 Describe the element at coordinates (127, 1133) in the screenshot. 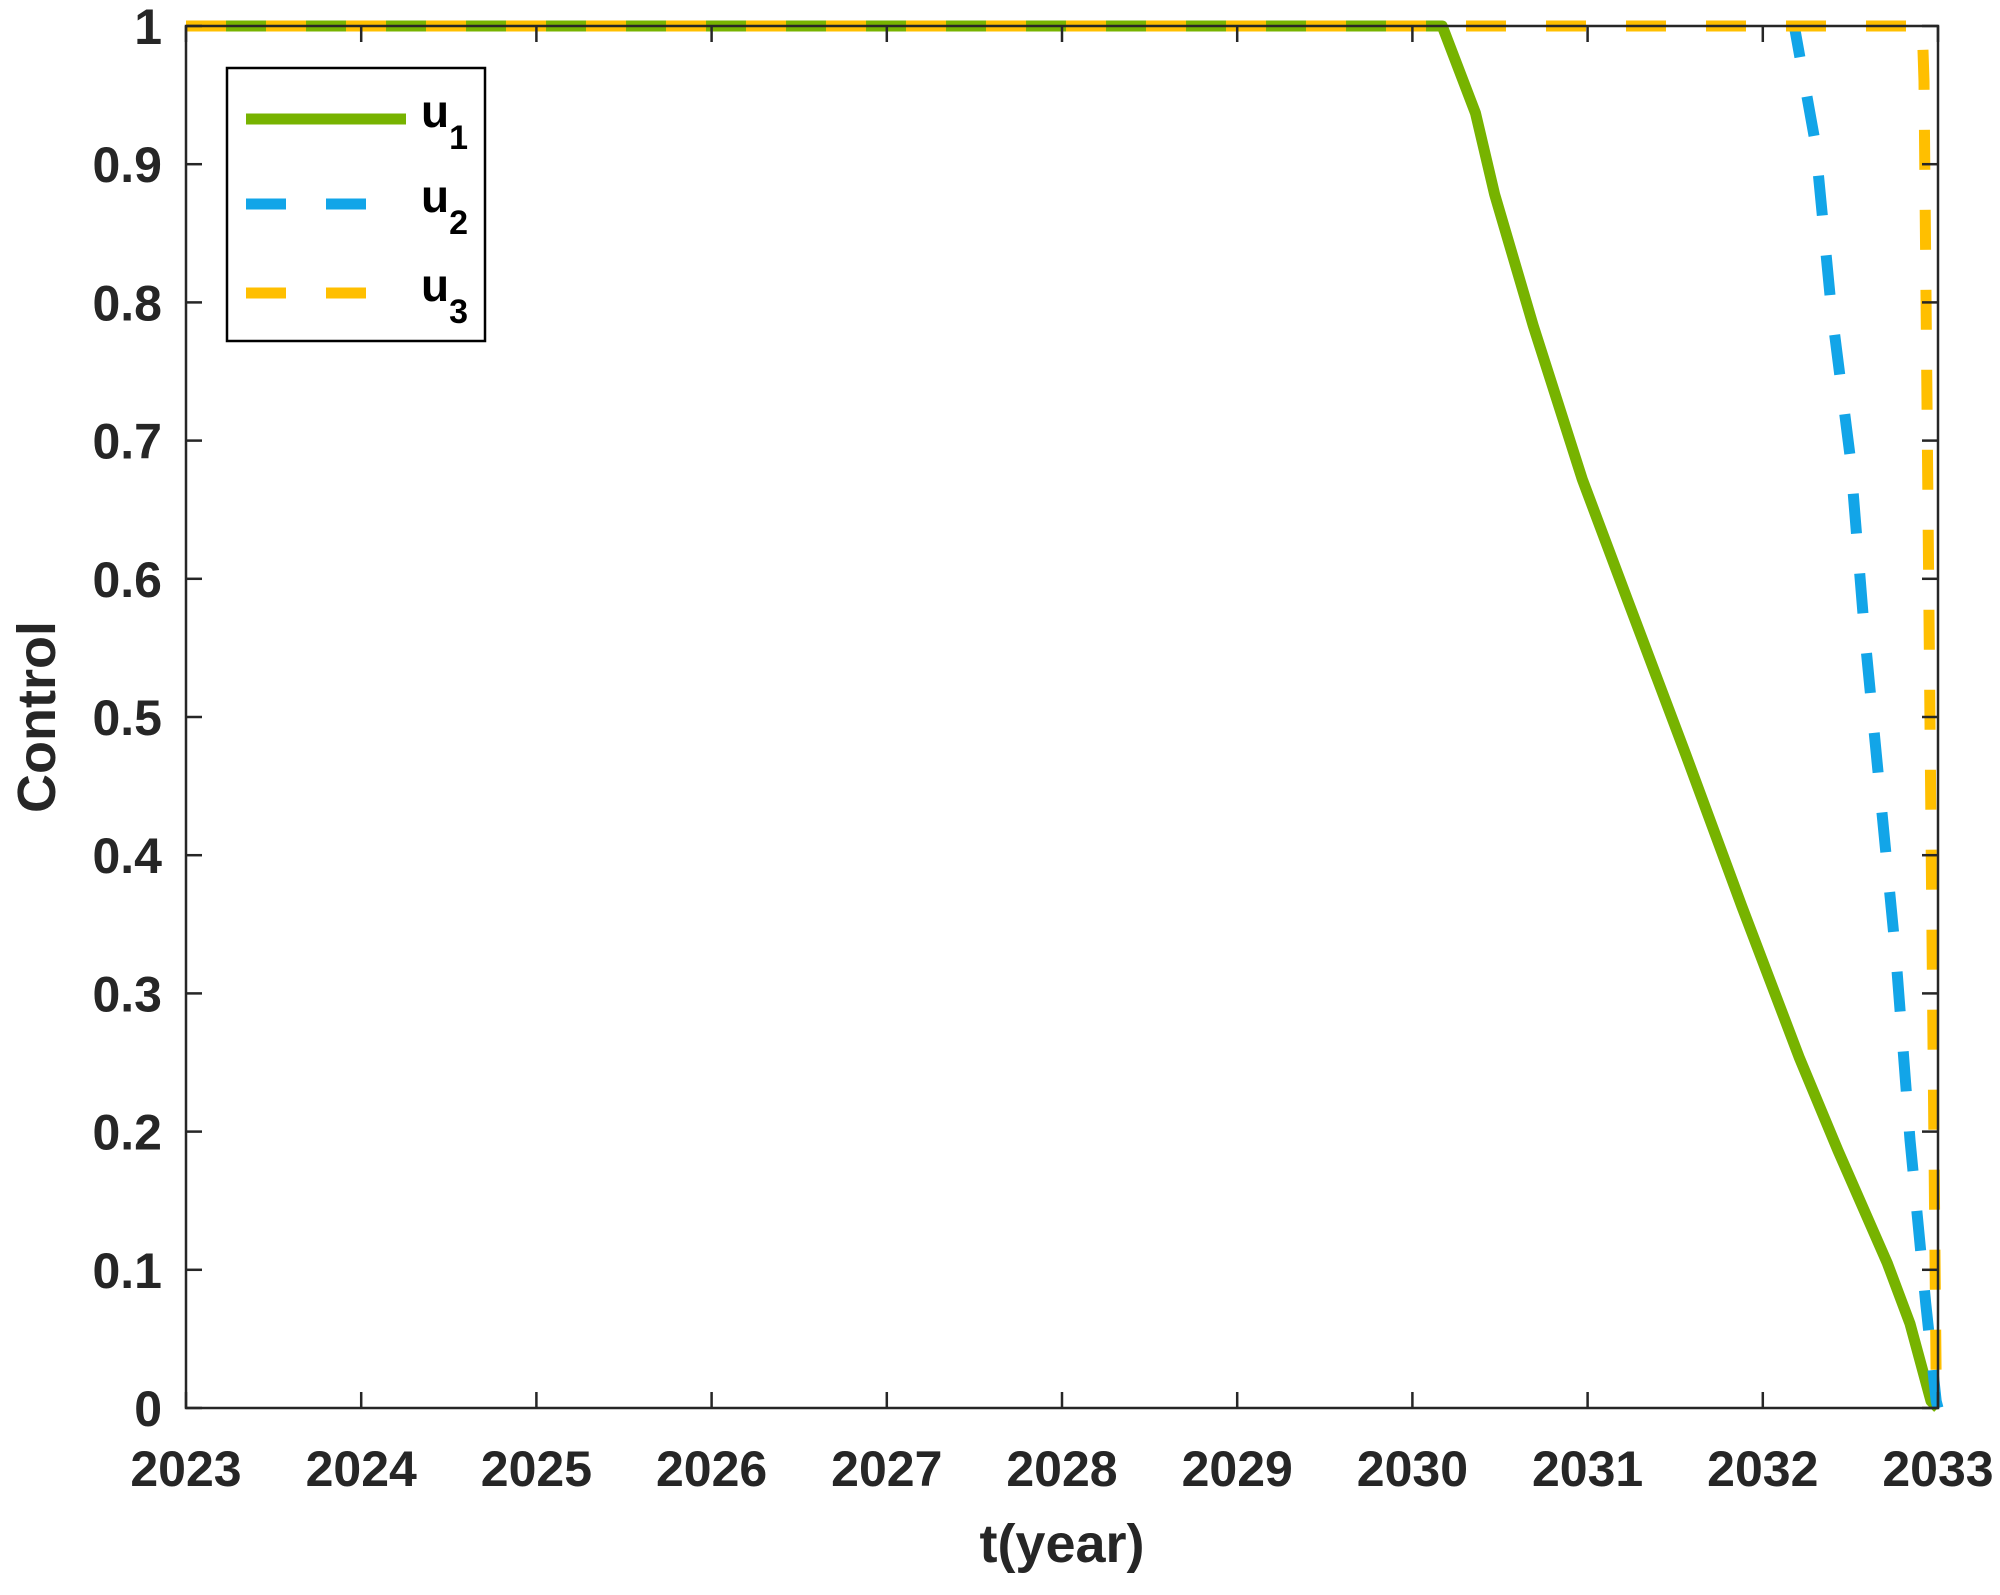

I see `y-tick-label: 0.2` at that location.